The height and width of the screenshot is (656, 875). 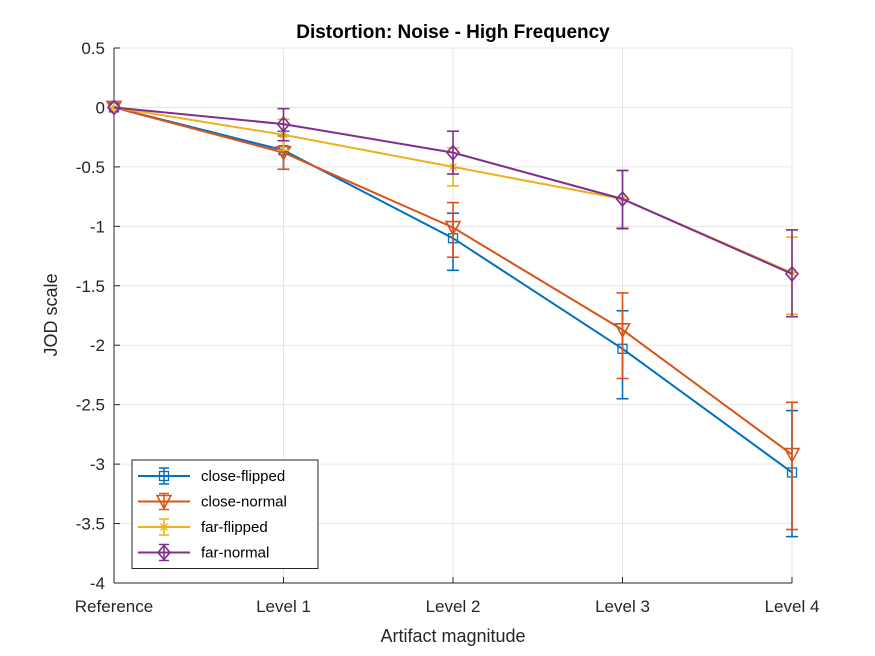 What do you see at coordinates (234, 527) in the screenshot?
I see `legend-label: far-flipped` at bounding box center [234, 527].